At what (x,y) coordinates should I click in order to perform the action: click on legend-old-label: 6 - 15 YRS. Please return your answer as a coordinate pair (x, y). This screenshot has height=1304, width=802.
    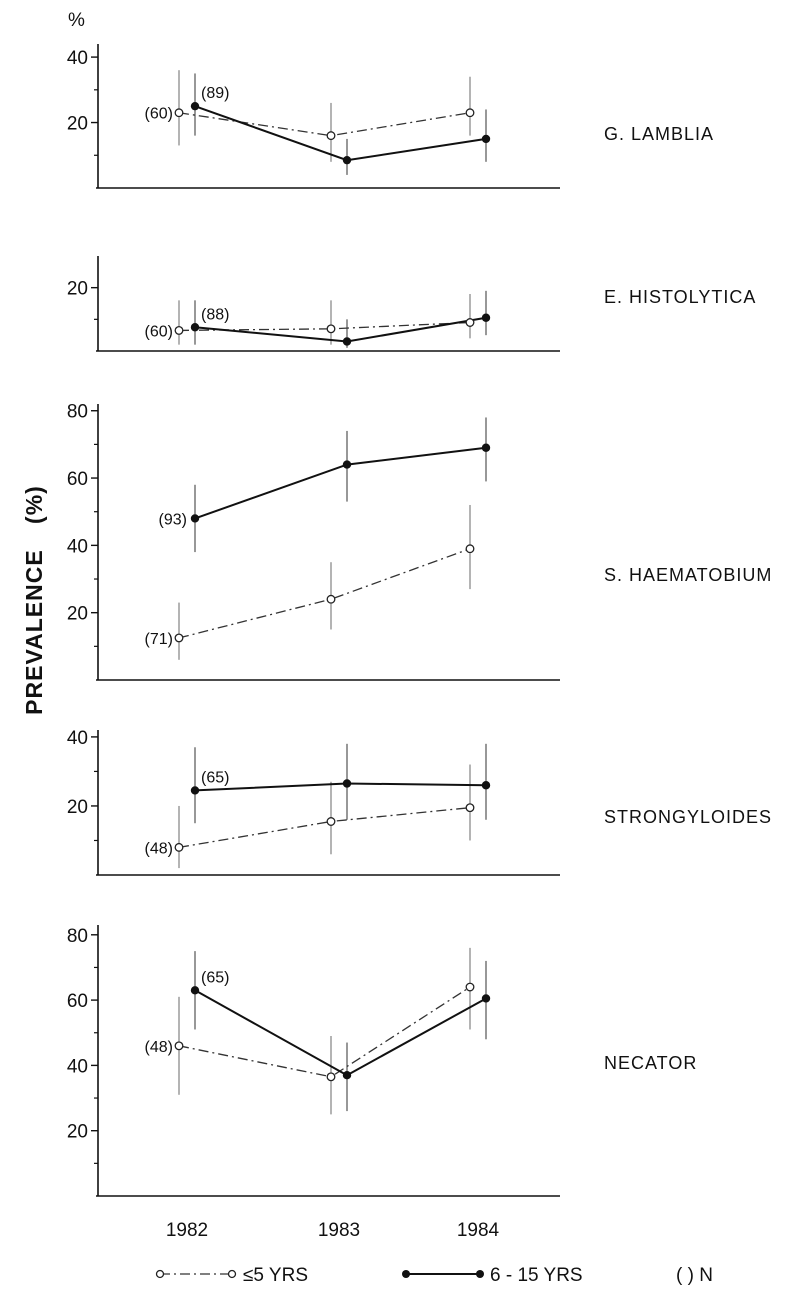
    Looking at the image, I should click on (536, 1275).